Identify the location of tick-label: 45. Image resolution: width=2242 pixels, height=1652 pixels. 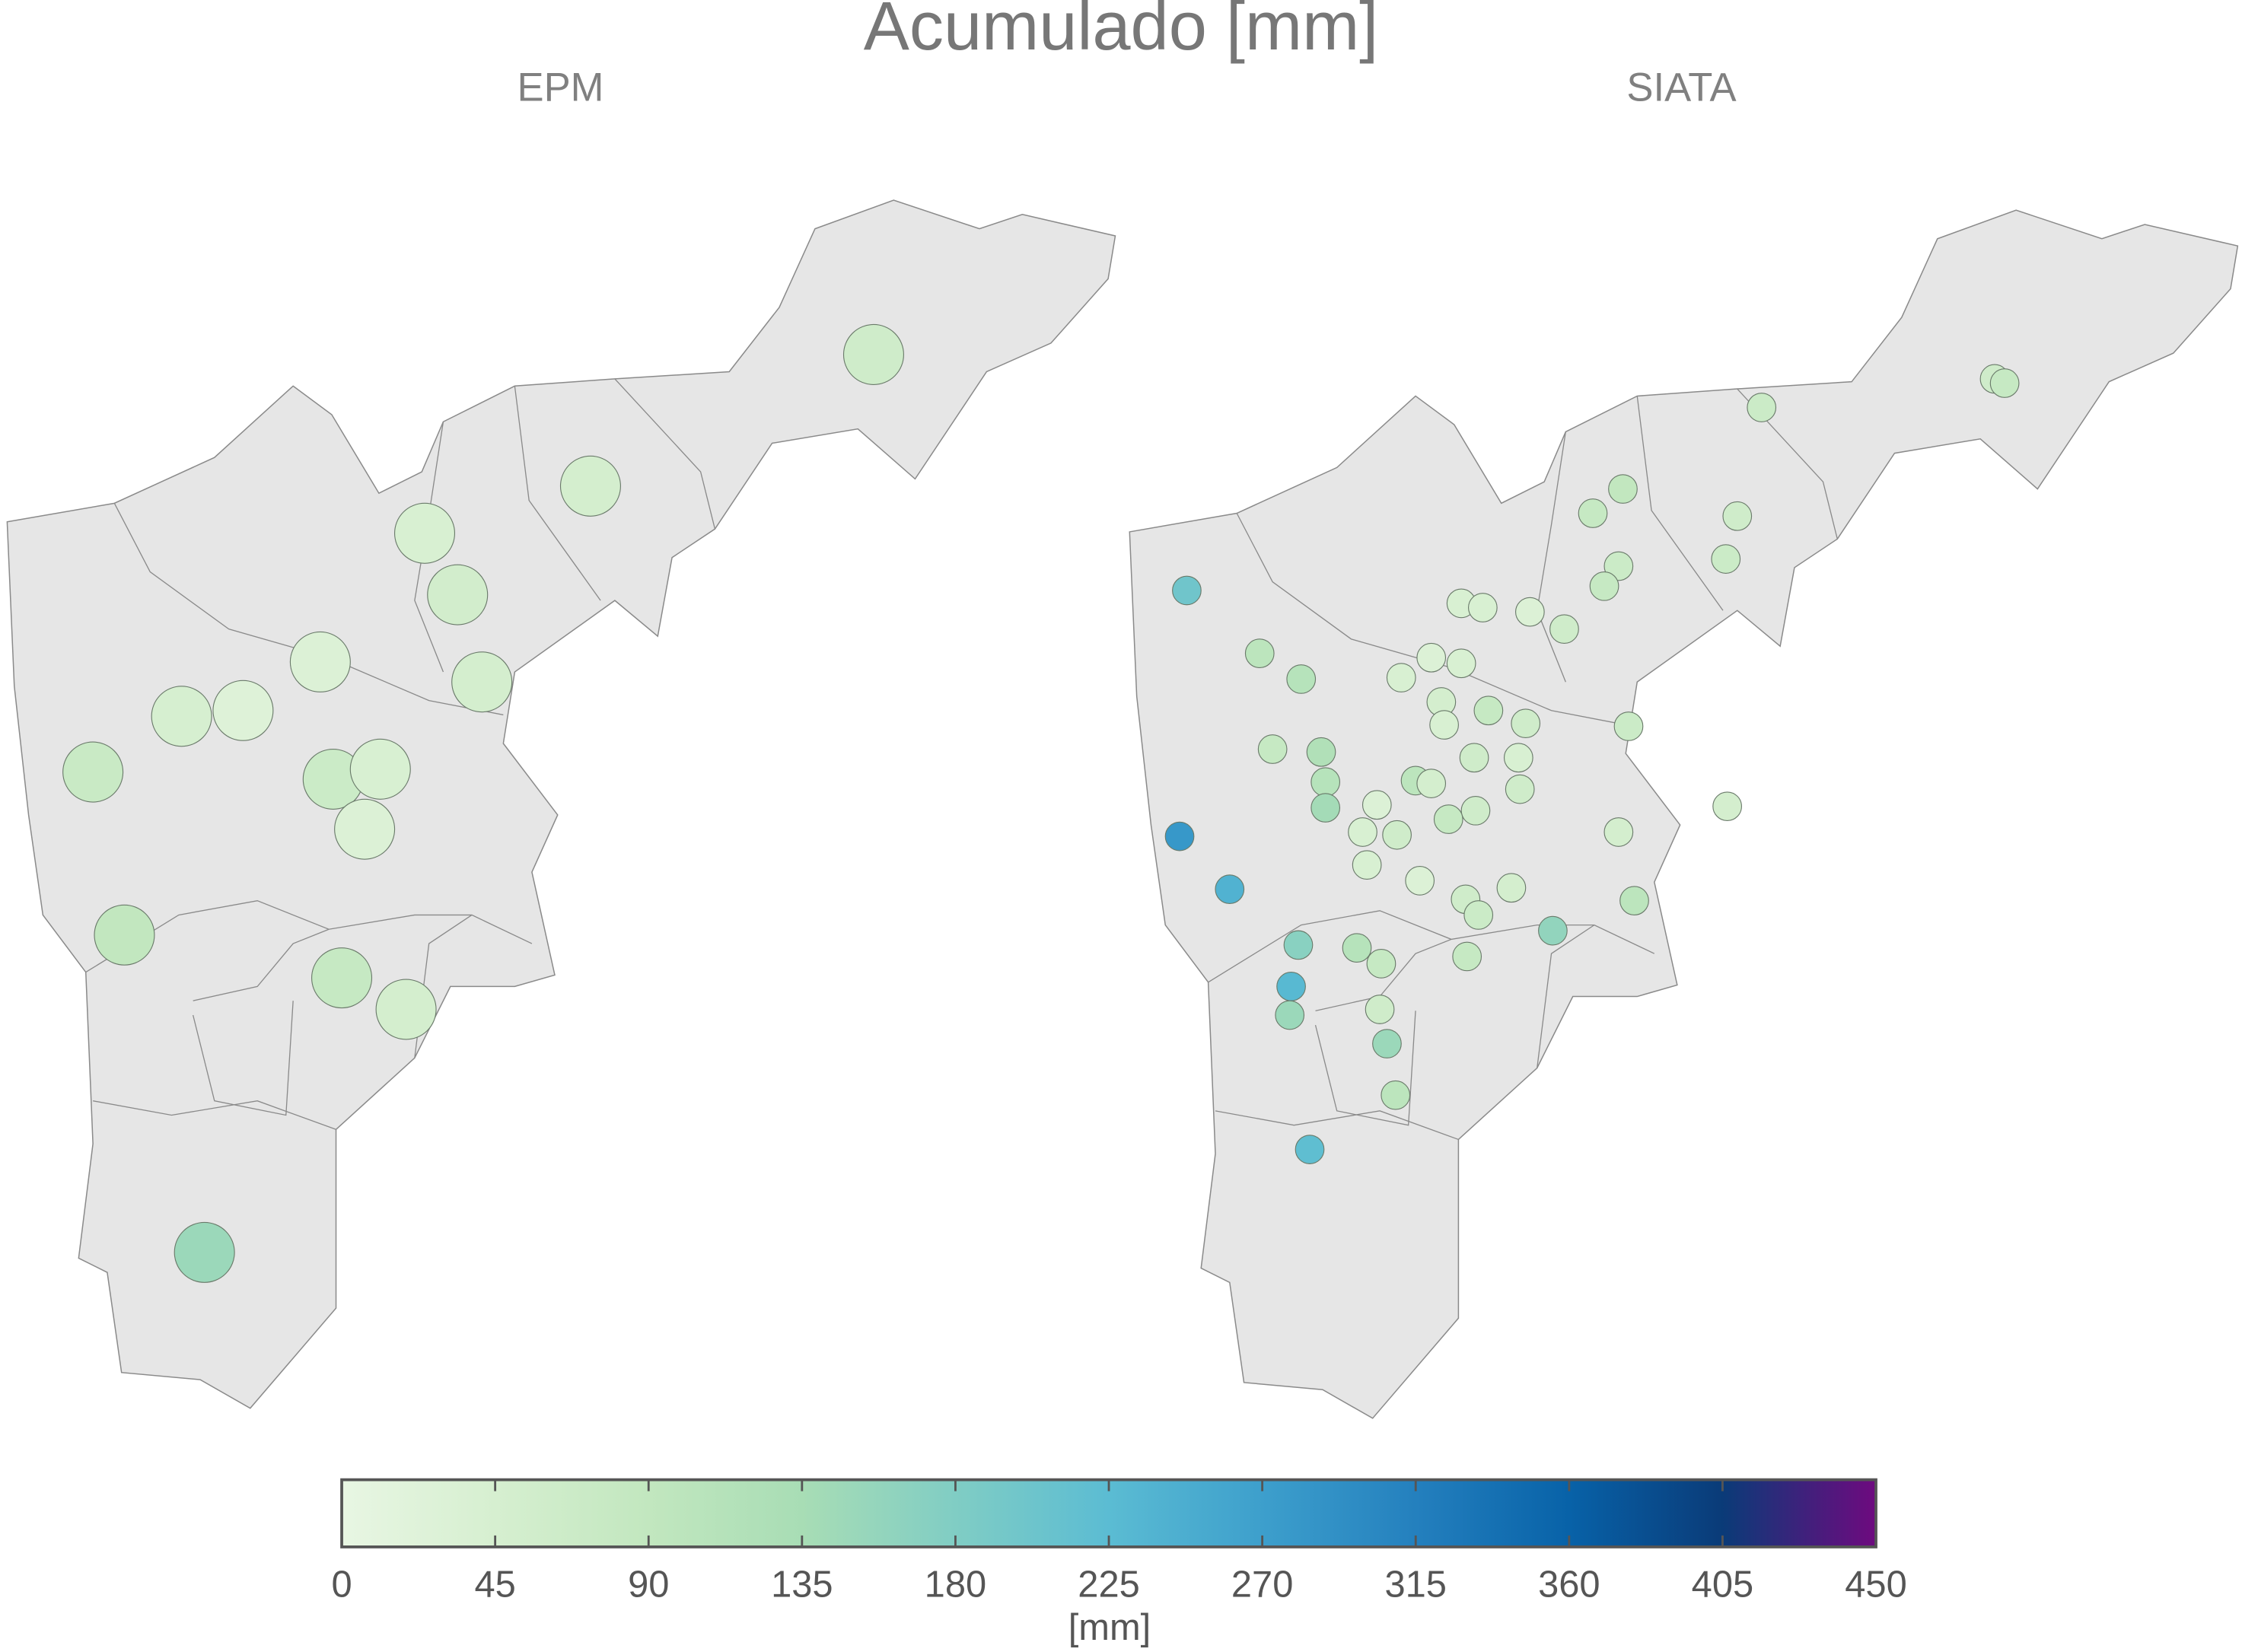
(495, 1584).